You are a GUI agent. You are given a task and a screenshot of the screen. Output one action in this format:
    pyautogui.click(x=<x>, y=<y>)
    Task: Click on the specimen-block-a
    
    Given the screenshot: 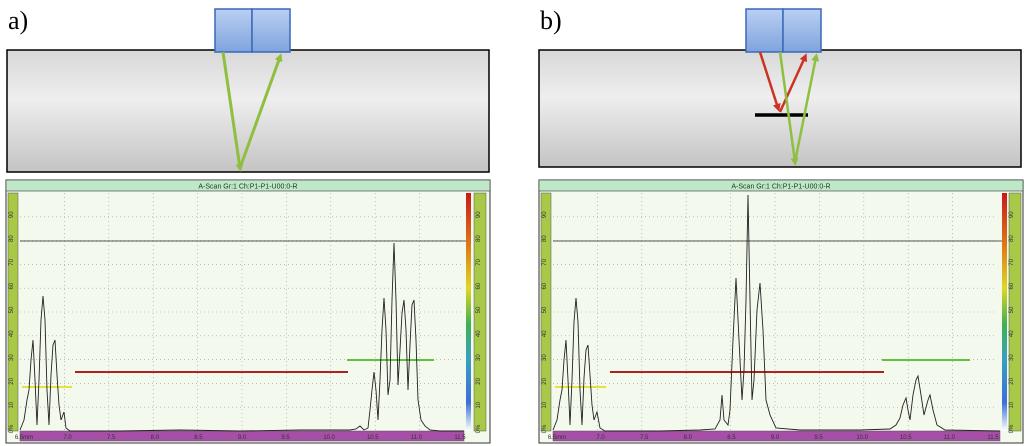 What is the action you would take?
    pyautogui.click(x=248, y=111)
    